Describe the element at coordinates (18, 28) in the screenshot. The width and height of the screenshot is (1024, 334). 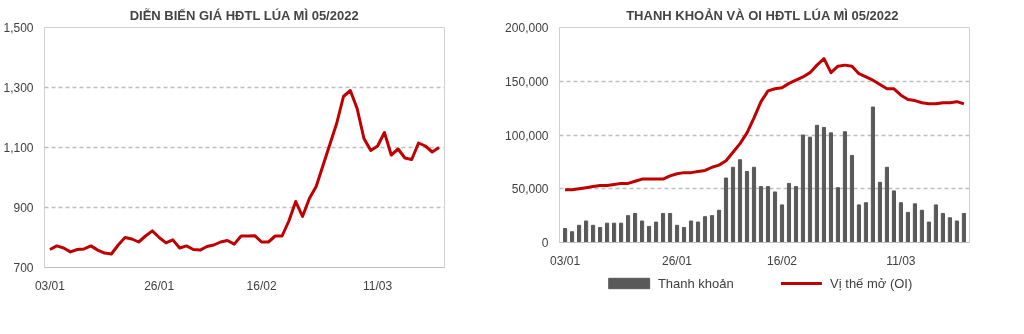
I see `y-tick-label: 1,500` at that location.